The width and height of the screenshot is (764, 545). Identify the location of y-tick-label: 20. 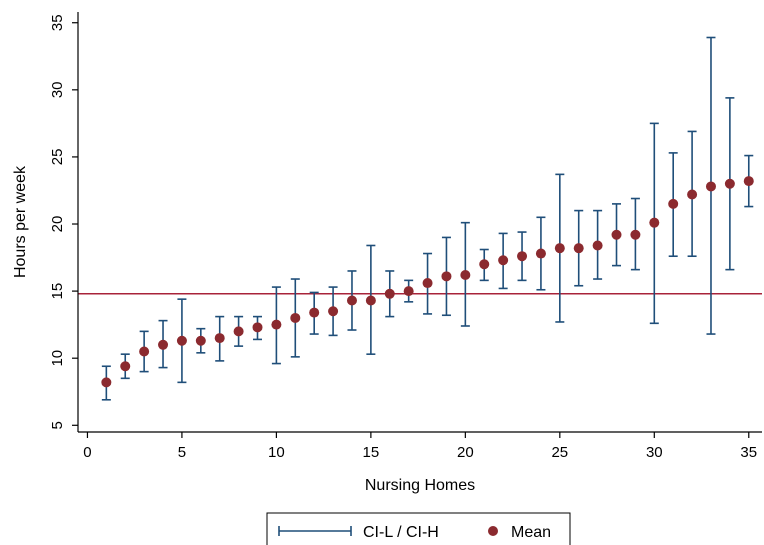
(57, 224).